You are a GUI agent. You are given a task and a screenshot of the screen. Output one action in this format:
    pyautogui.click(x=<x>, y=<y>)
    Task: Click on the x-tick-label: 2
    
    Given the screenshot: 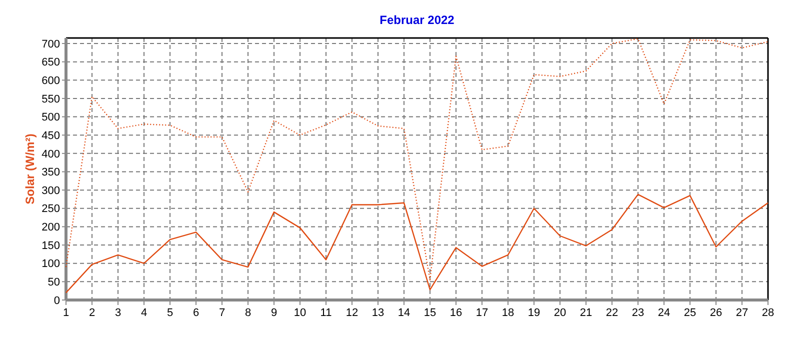 What is the action you would take?
    pyautogui.click(x=92, y=313)
    